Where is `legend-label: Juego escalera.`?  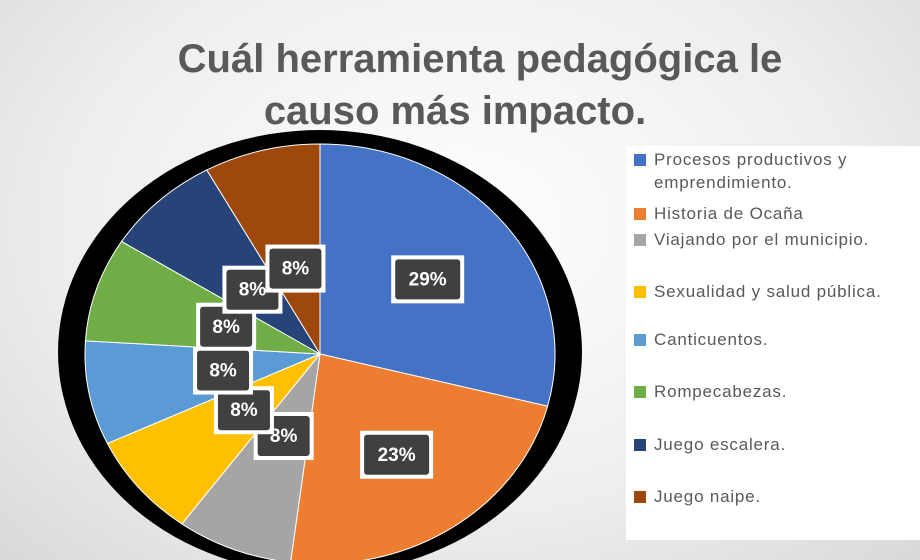 legend-label: Juego escalera. is located at coordinates (720, 444).